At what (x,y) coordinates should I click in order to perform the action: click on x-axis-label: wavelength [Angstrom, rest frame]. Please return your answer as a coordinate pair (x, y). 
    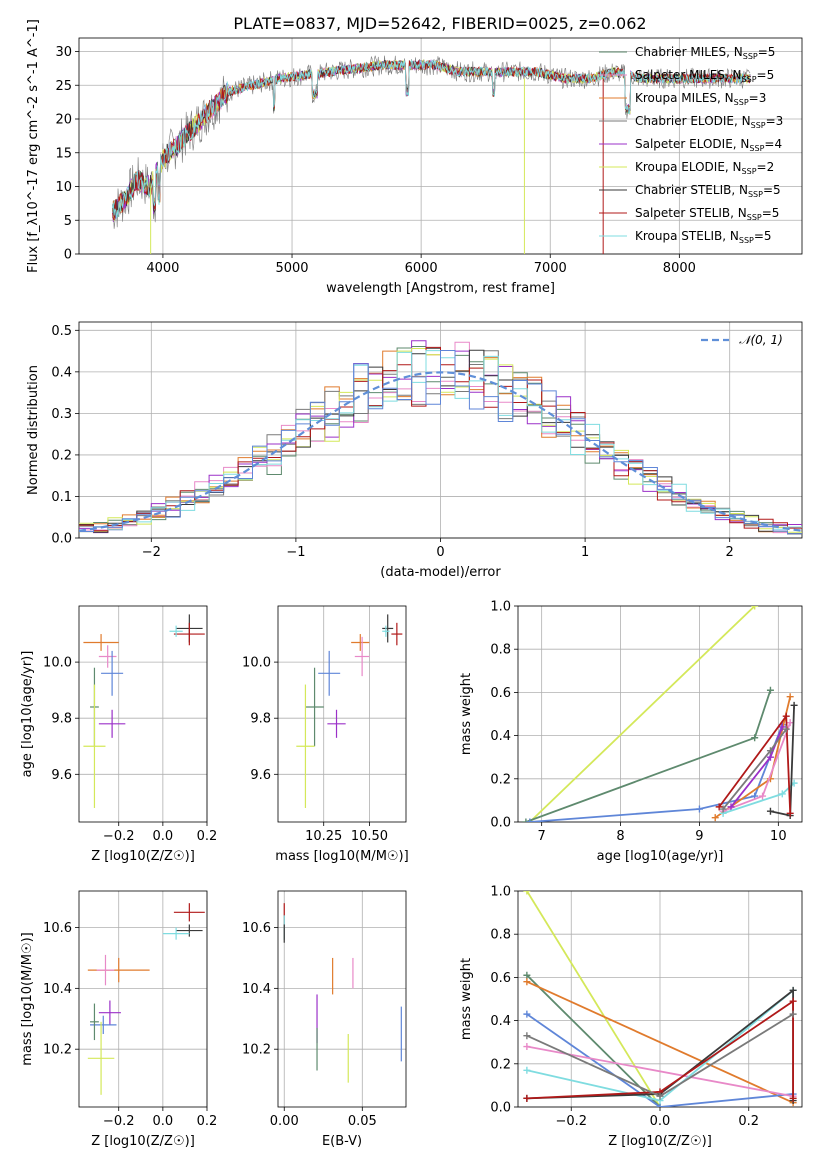
    Looking at the image, I should click on (440, 288).